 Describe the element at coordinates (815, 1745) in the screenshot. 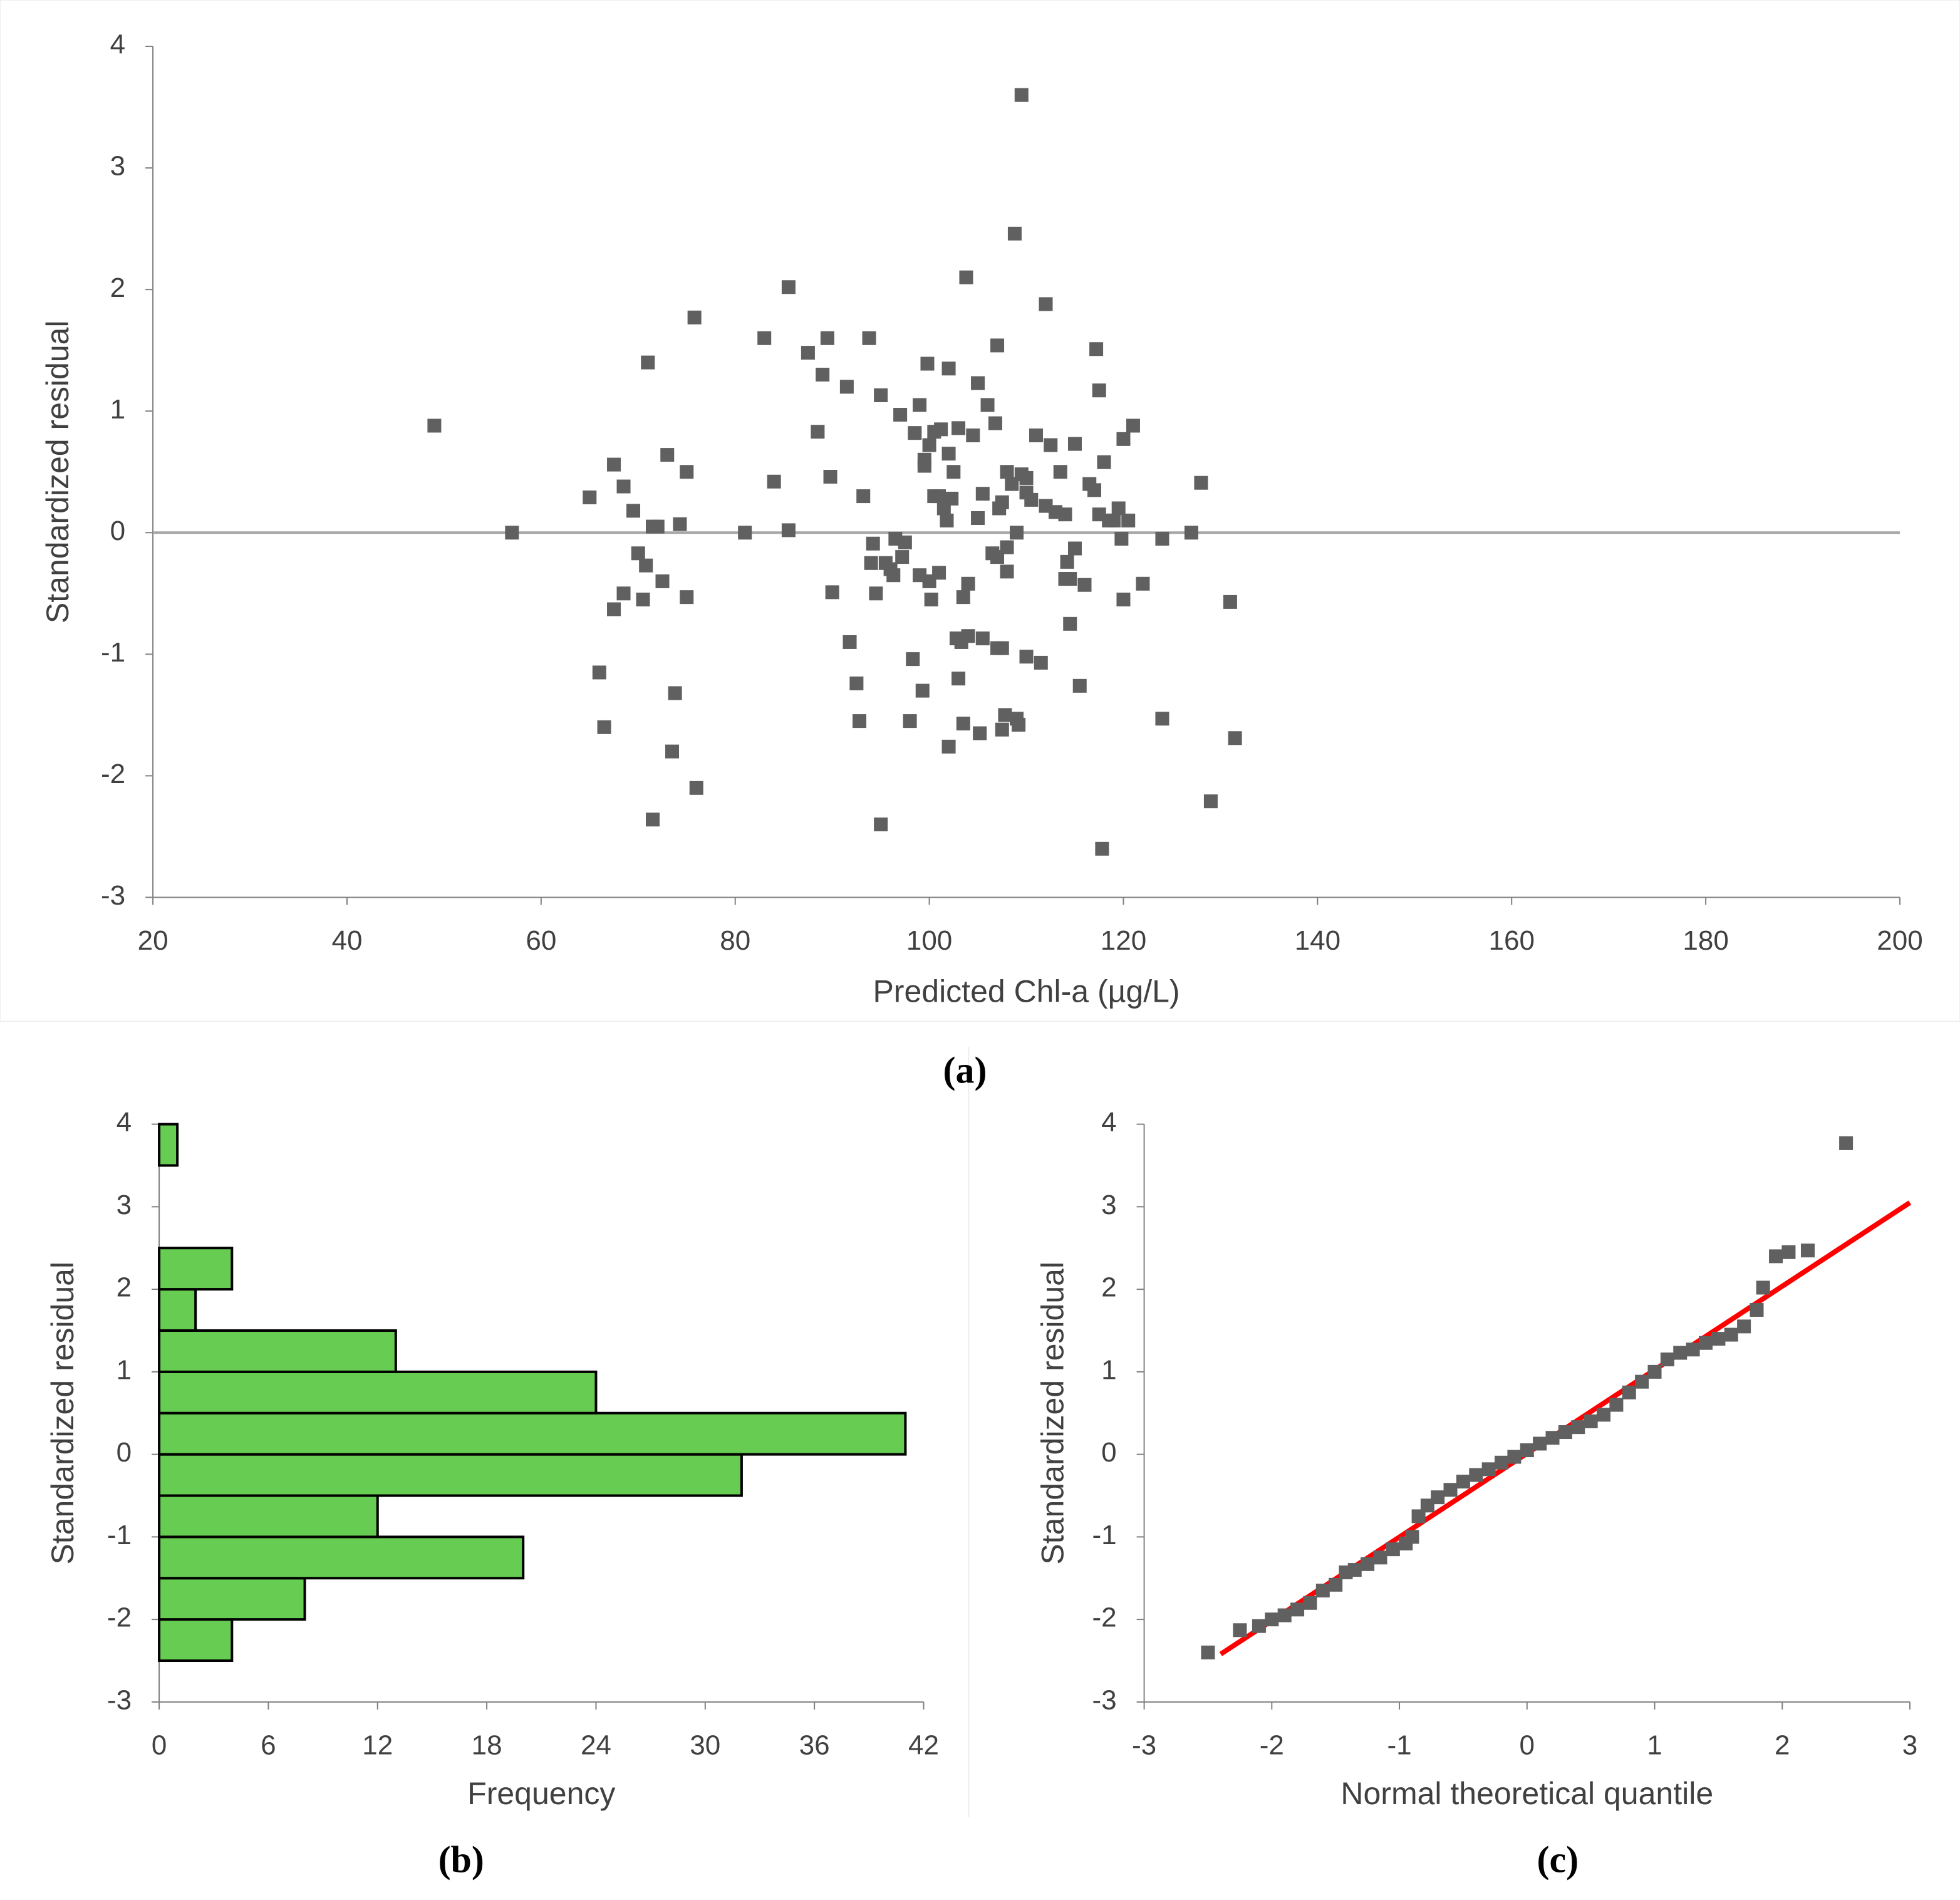

I see `x-tick-label: 36` at that location.